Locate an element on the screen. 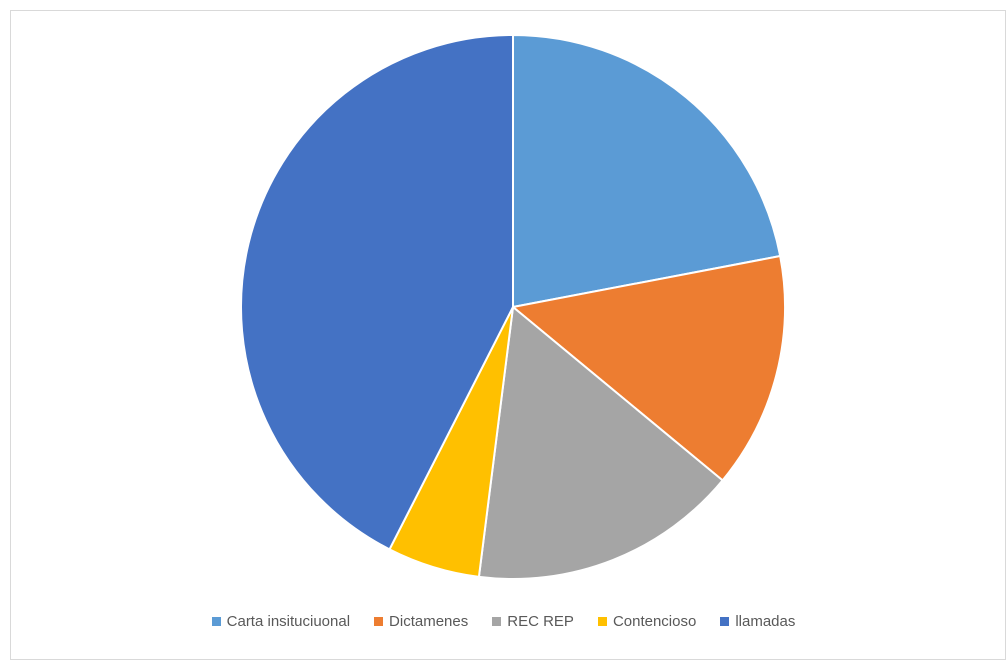 The image size is (1007, 660). legend-item-llamadas: llamadas is located at coordinates (757, 621).